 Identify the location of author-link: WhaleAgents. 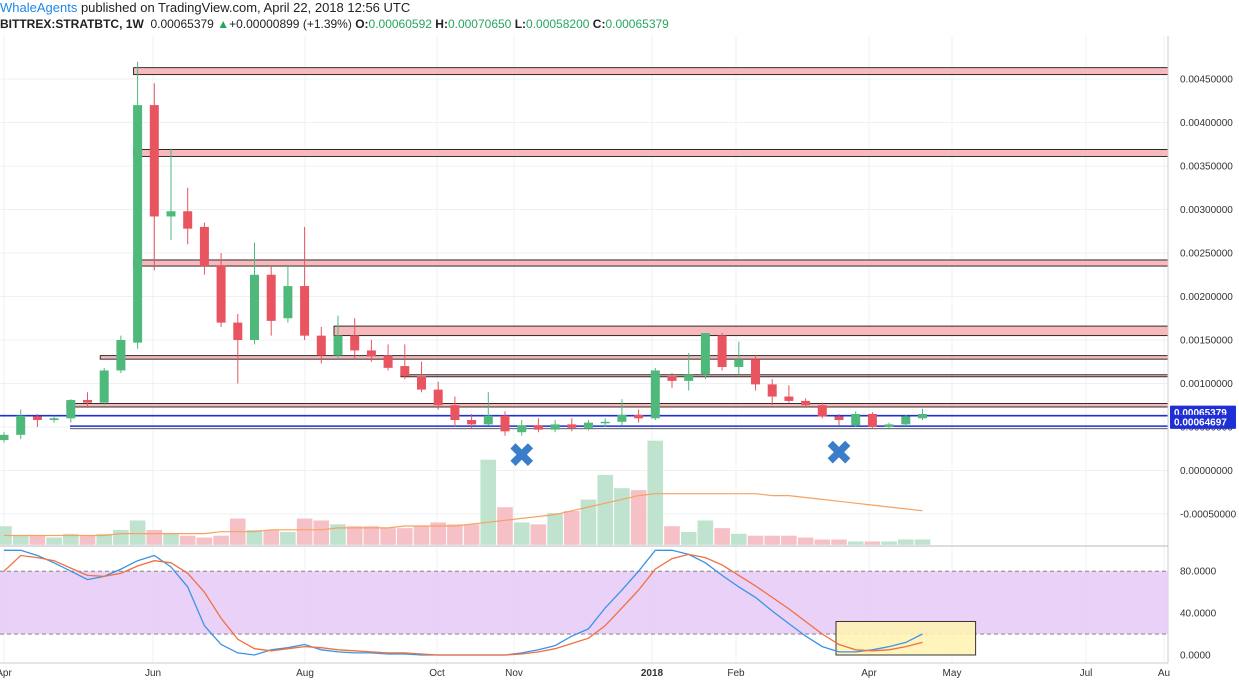
(39, 7).